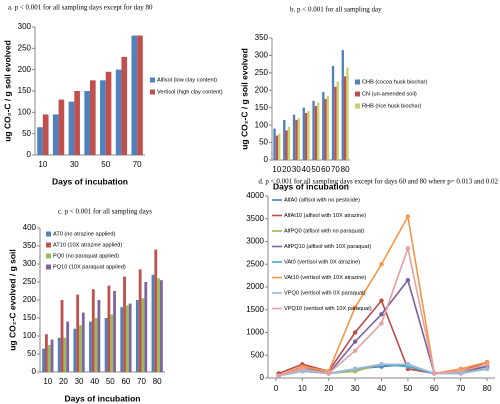  Describe the element at coordinates (187, 80) in the screenshot. I see `legend-label: Alfisol (low clay content)` at that location.